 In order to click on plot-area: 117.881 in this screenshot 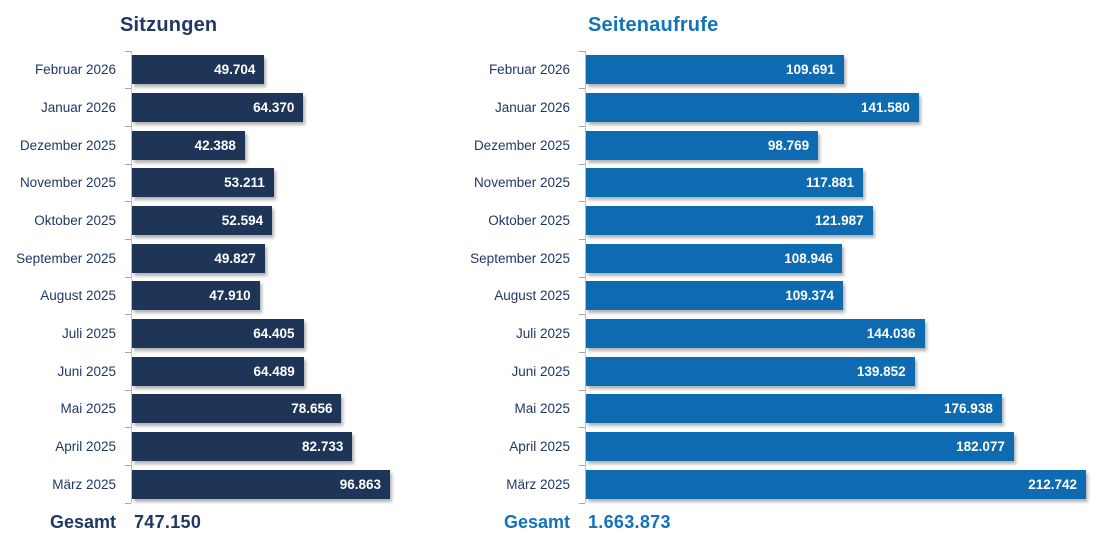, I will do `click(832, 182)`.